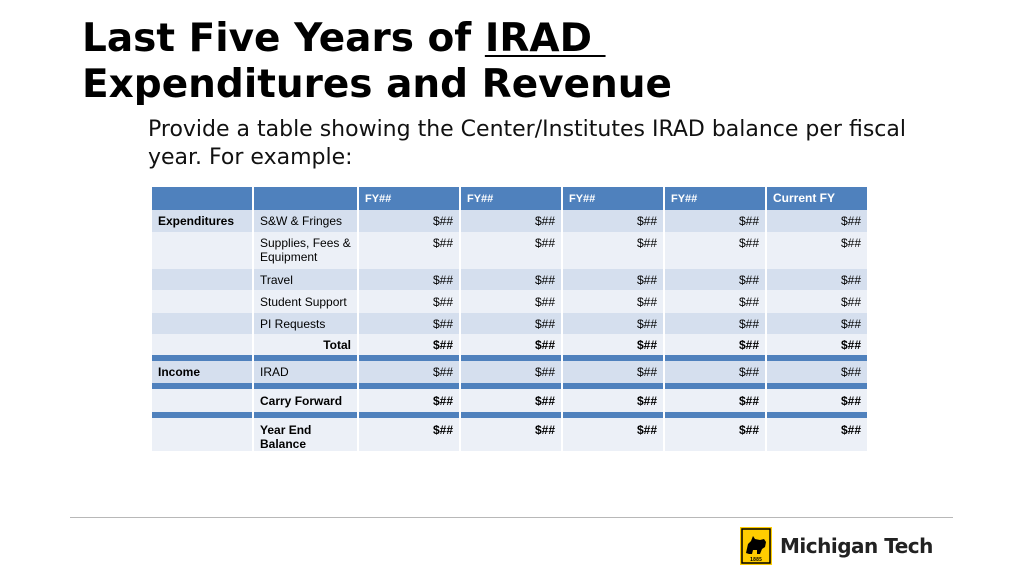 The width and height of the screenshot is (1024, 575). Describe the element at coordinates (202, 198) in the screenshot. I see `header-cell-group` at that location.